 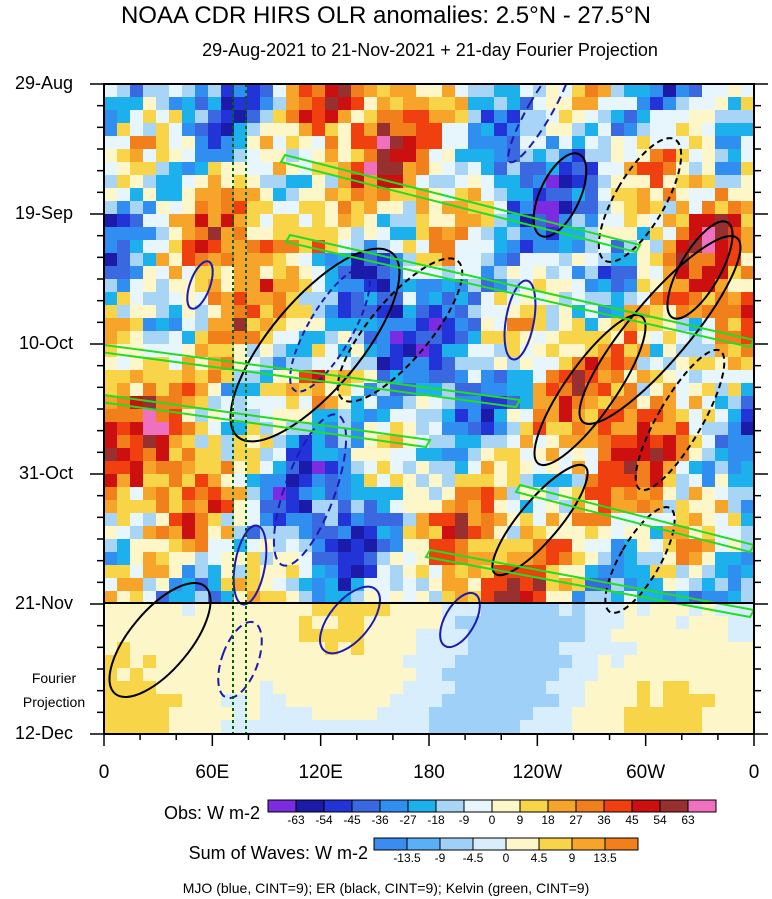 What do you see at coordinates (590, 390) in the screenshot?
I see `wave-contour` at bounding box center [590, 390].